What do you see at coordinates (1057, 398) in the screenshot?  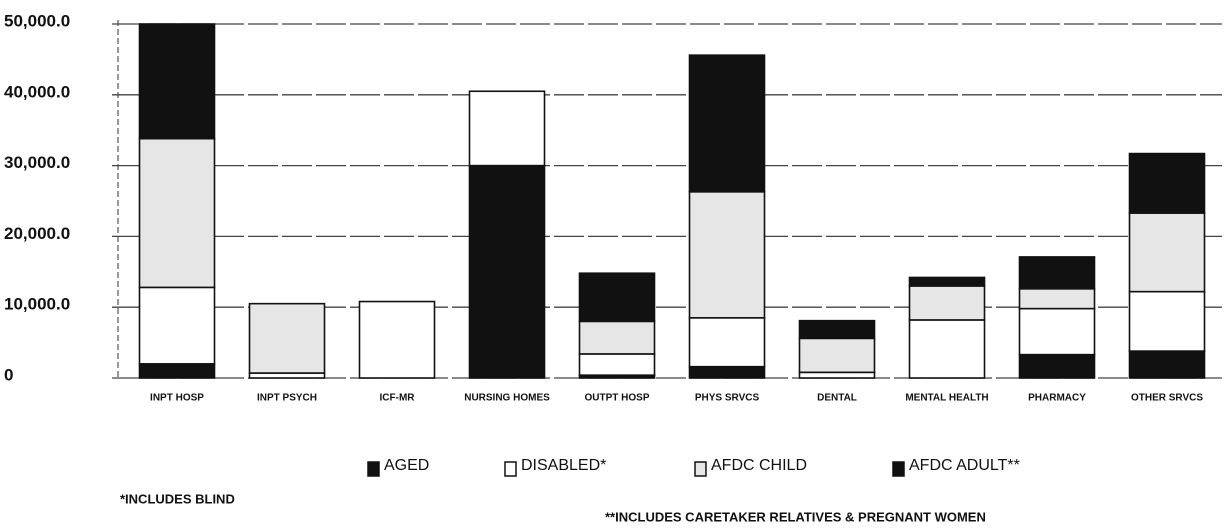 I see `x-tick-label: PHARMACY` at bounding box center [1057, 398].